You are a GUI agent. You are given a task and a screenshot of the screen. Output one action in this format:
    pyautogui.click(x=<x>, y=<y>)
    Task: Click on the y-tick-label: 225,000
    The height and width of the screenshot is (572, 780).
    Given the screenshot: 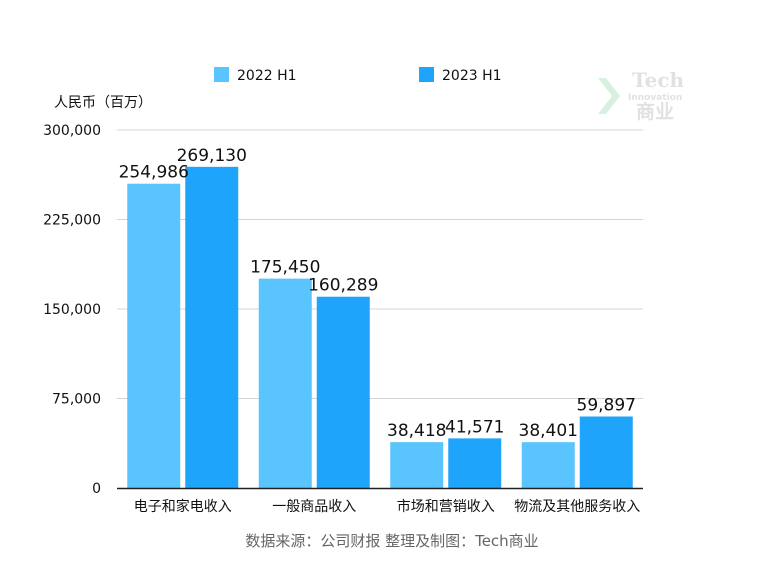 What is the action you would take?
    pyautogui.click(x=72, y=221)
    